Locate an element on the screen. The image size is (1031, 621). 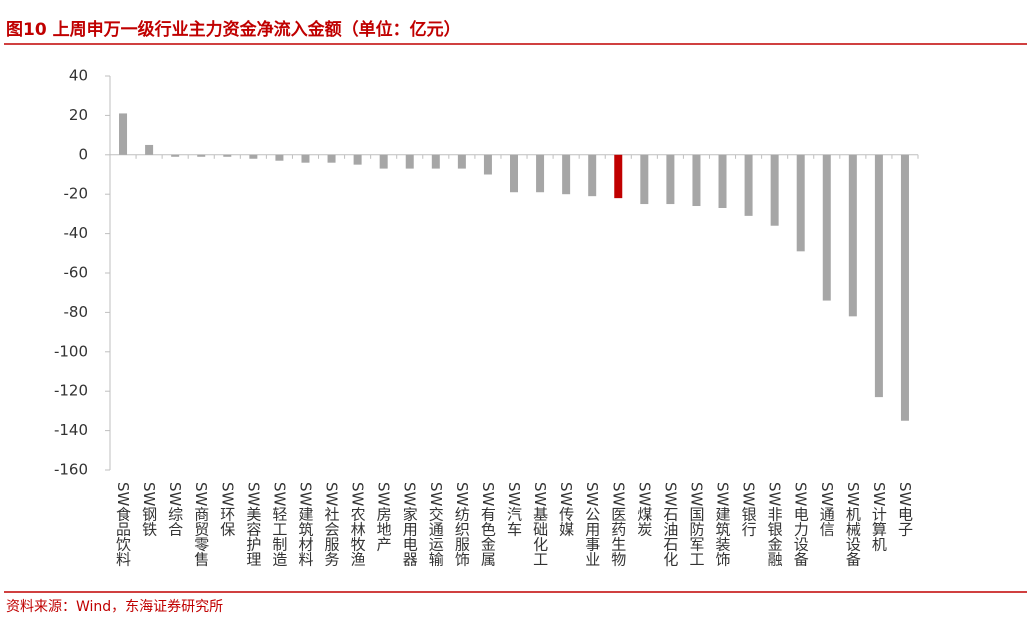
y-tick-label: -120 is located at coordinates (71, 391).